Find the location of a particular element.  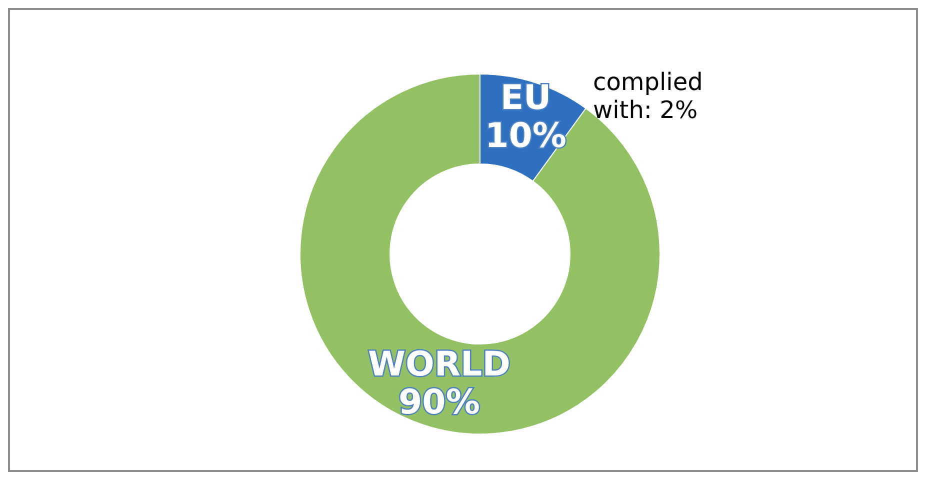

slice-label: EU is located at coordinates (526, 98).